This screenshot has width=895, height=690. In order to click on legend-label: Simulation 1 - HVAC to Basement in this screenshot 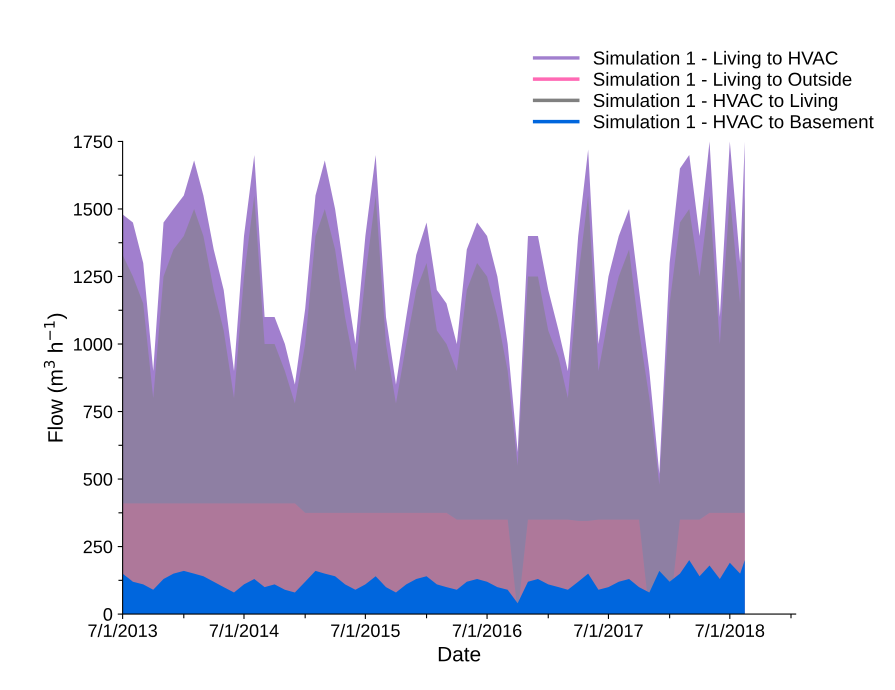, I will do `click(734, 121)`.